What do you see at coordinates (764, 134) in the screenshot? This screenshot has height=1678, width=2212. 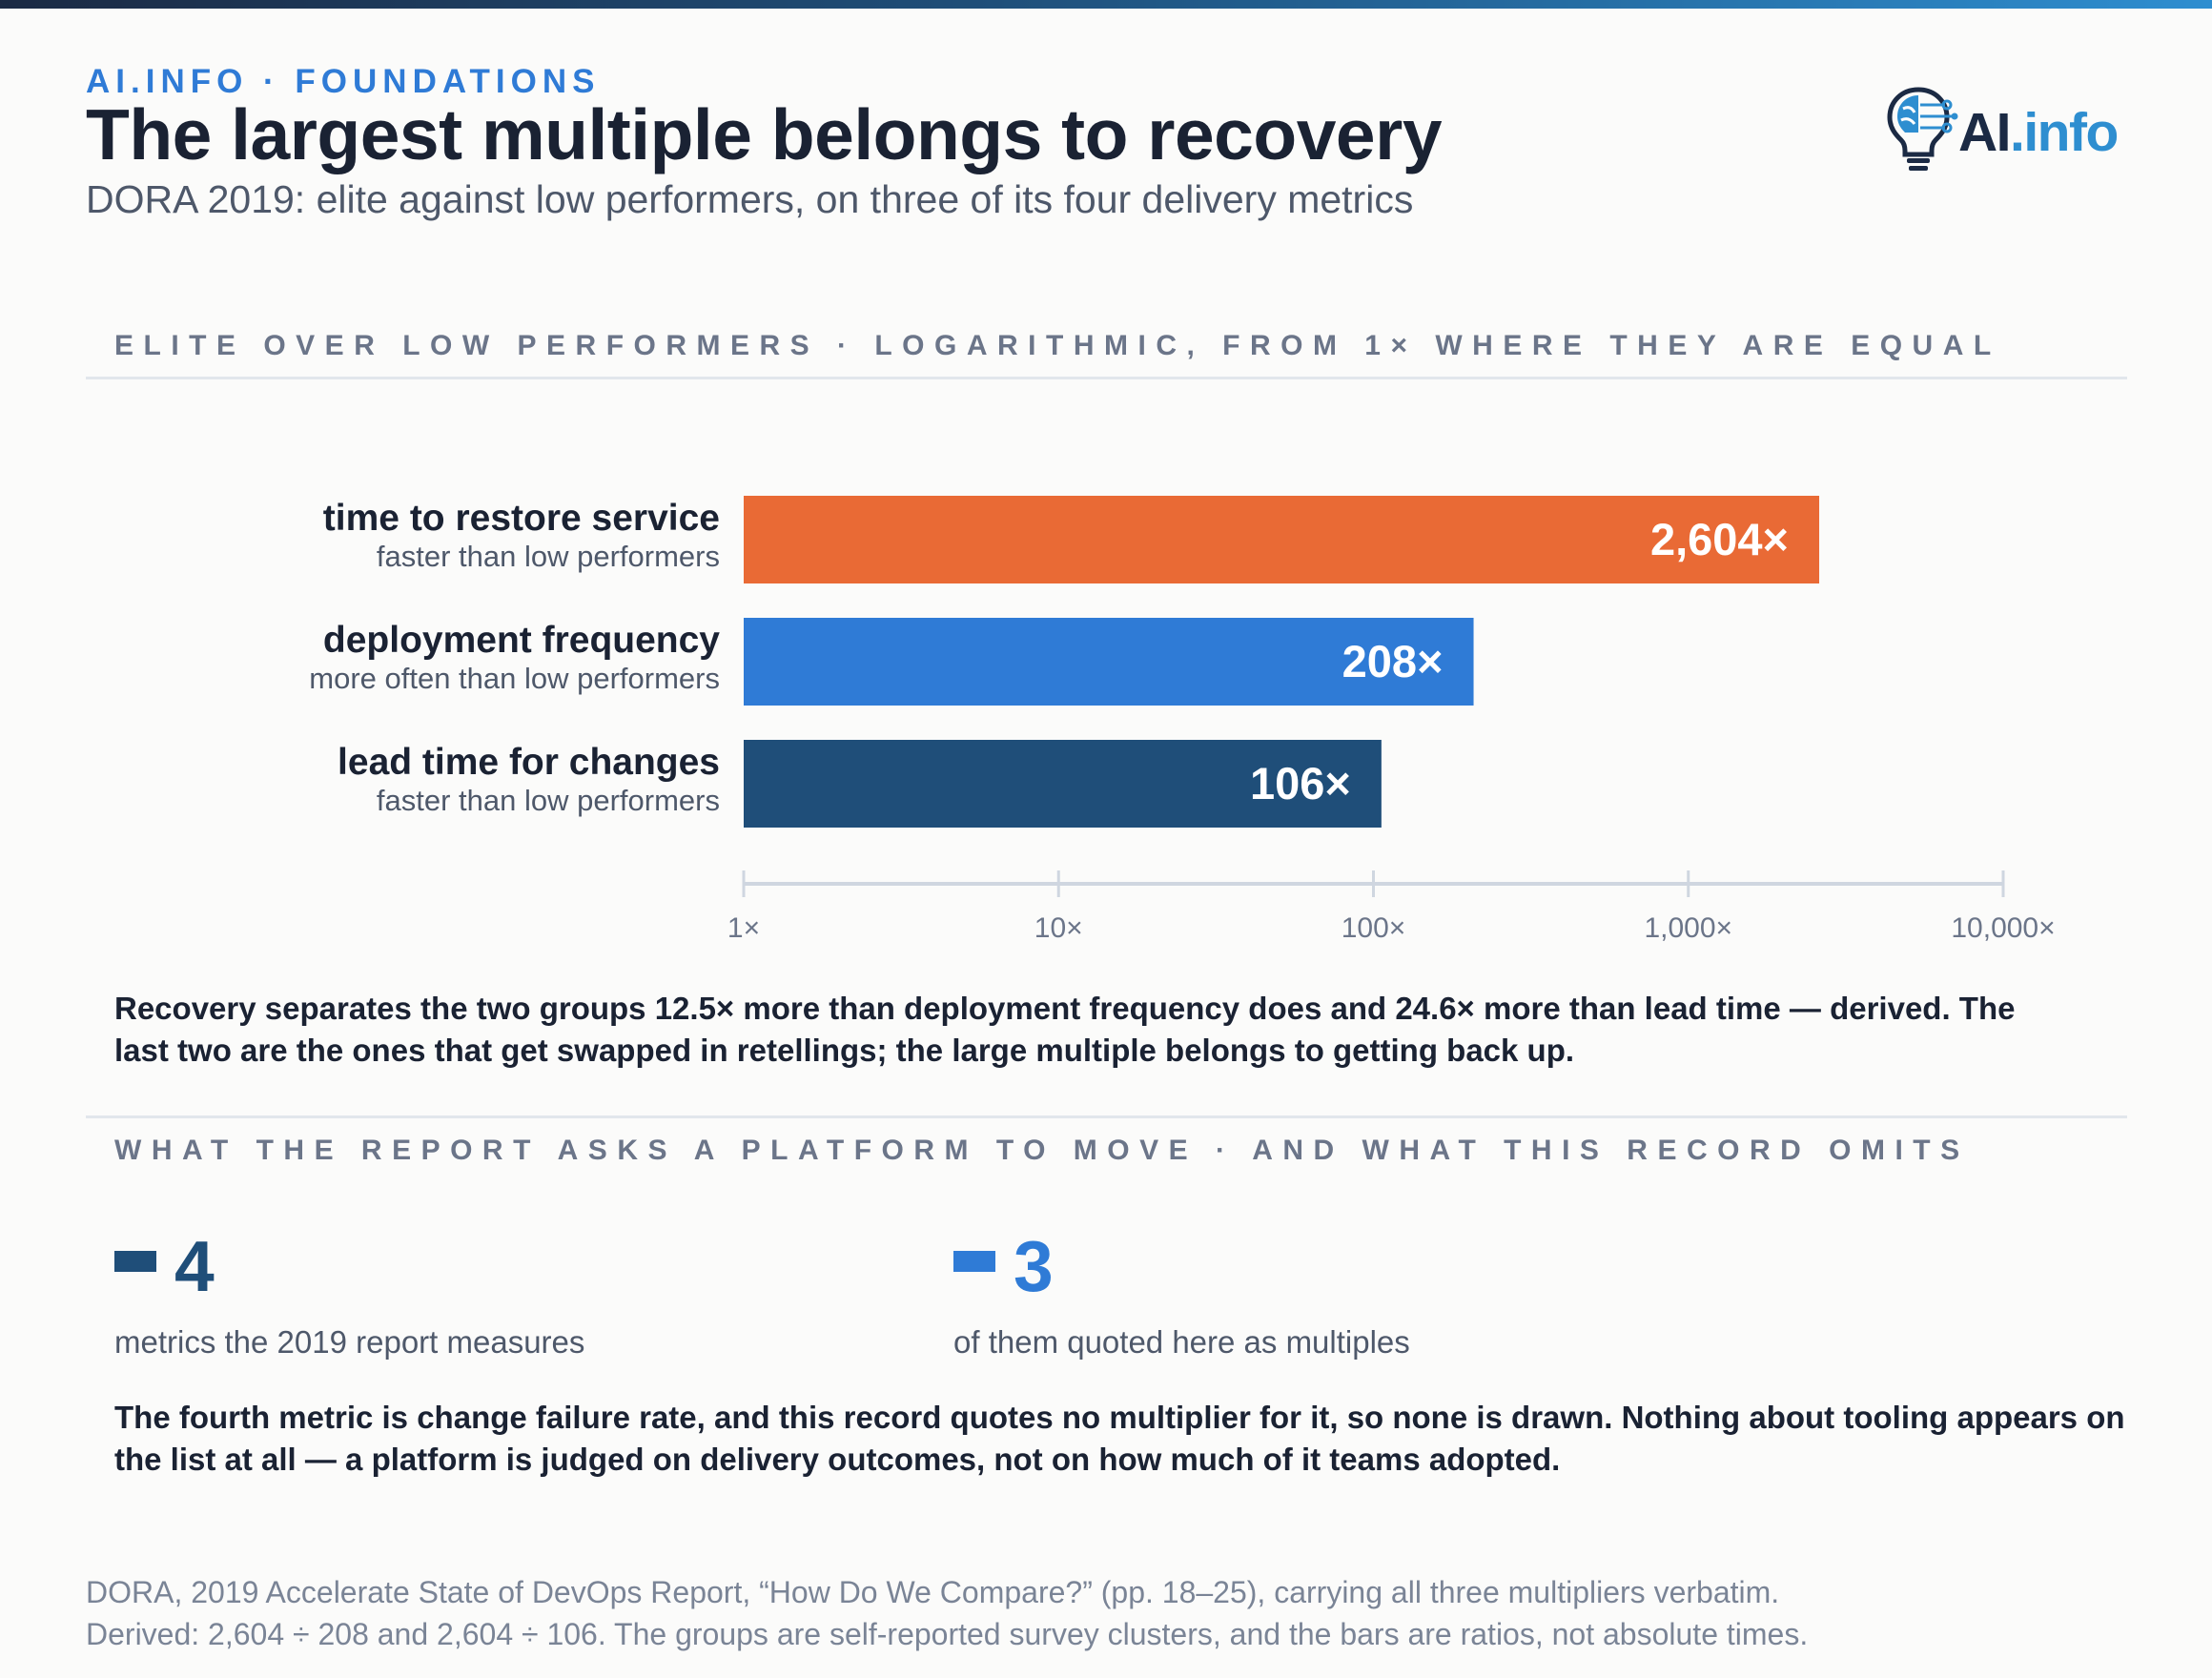 I see `page-title: The largest multiple belongs to recovery` at bounding box center [764, 134].